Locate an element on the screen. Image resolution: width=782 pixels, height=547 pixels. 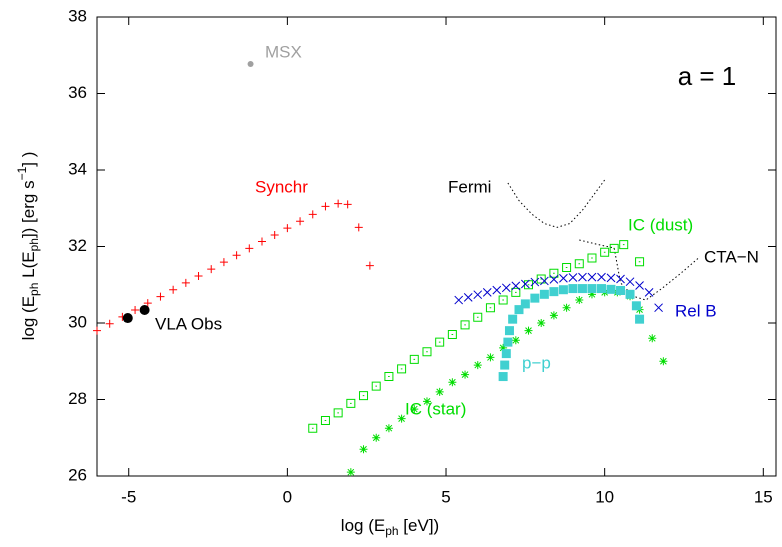
series-label: CTA−N is located at coordinates (731, 256).